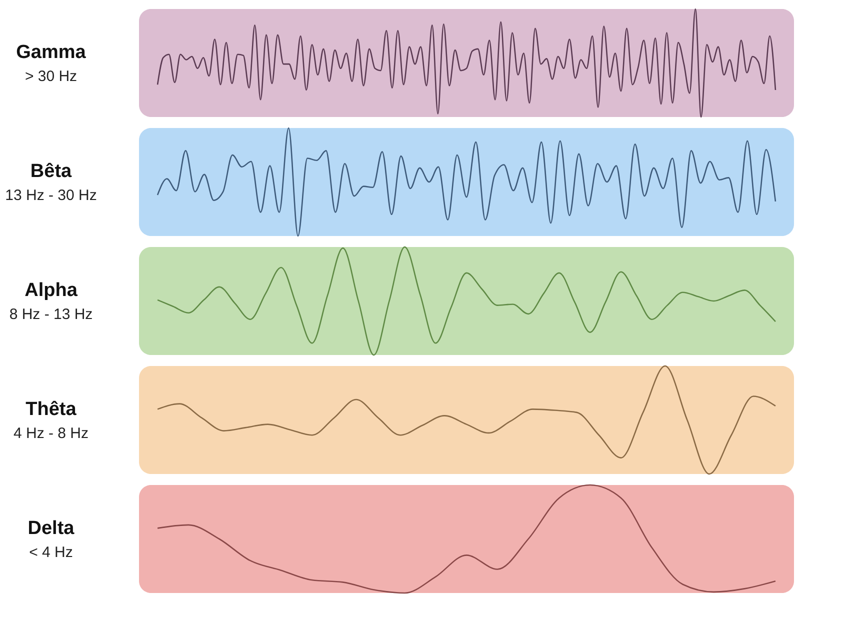  Describe the element at coordinates (51, 171) in the screenshot. I see `text: Bêta` at that location.